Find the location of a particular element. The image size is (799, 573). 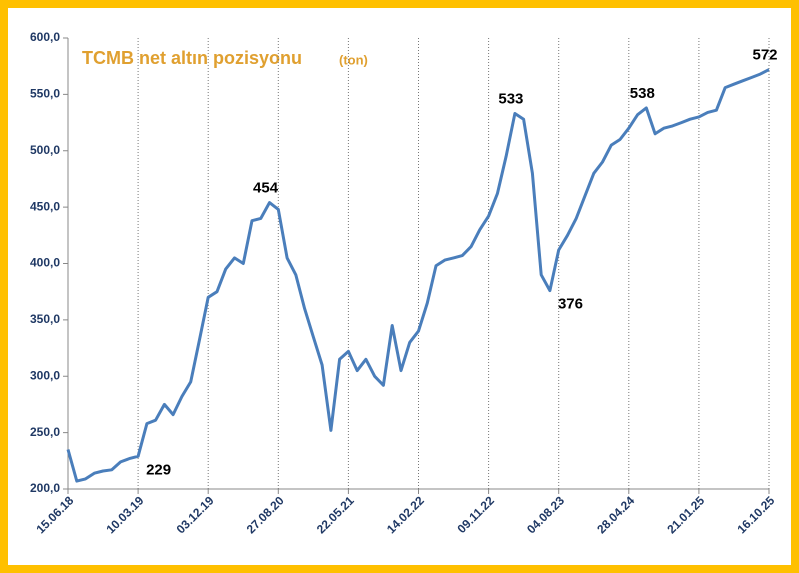

y-tick-label: 550,0 is located at coordinates (45, 94).